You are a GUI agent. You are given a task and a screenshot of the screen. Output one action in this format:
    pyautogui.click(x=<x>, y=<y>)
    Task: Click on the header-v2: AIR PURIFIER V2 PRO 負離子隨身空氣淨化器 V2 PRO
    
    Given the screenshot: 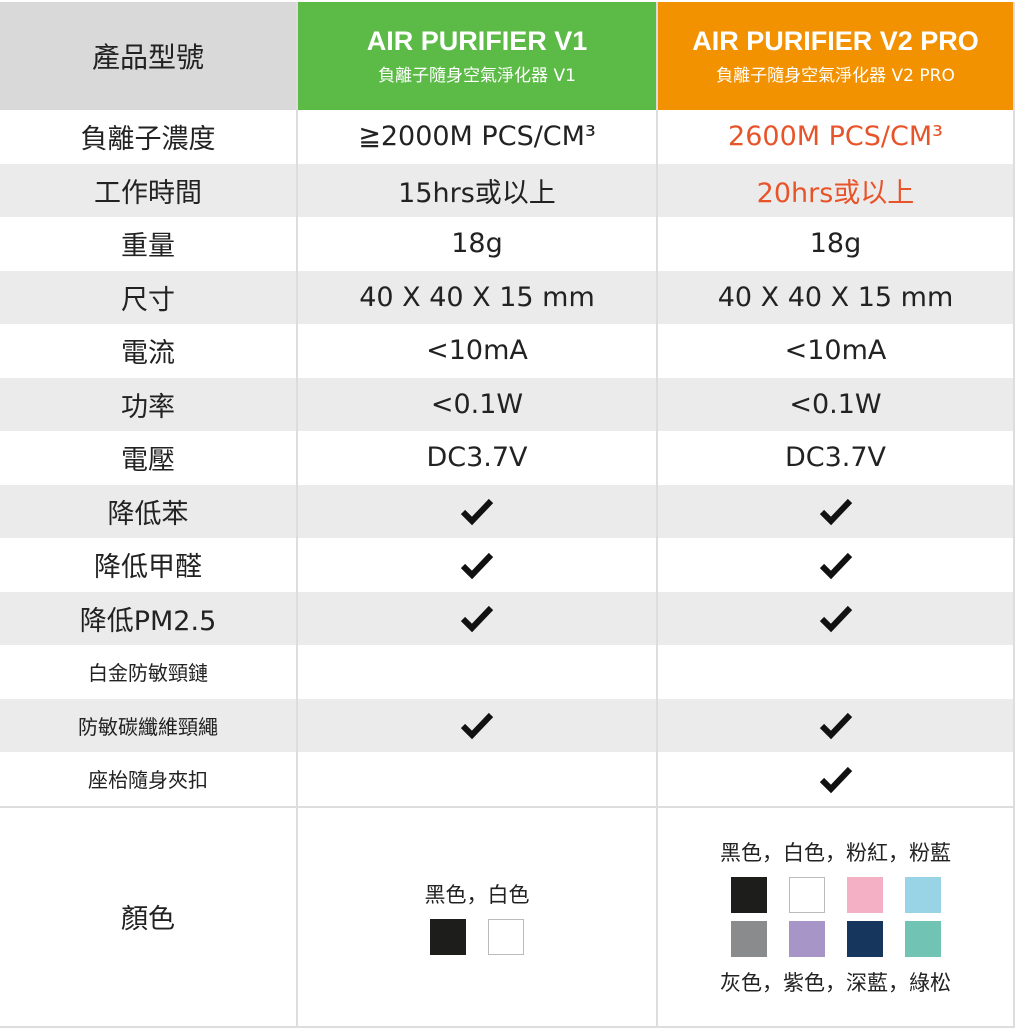 What is the action you would take?
    pyautogui.click(x=835, y=56)
    